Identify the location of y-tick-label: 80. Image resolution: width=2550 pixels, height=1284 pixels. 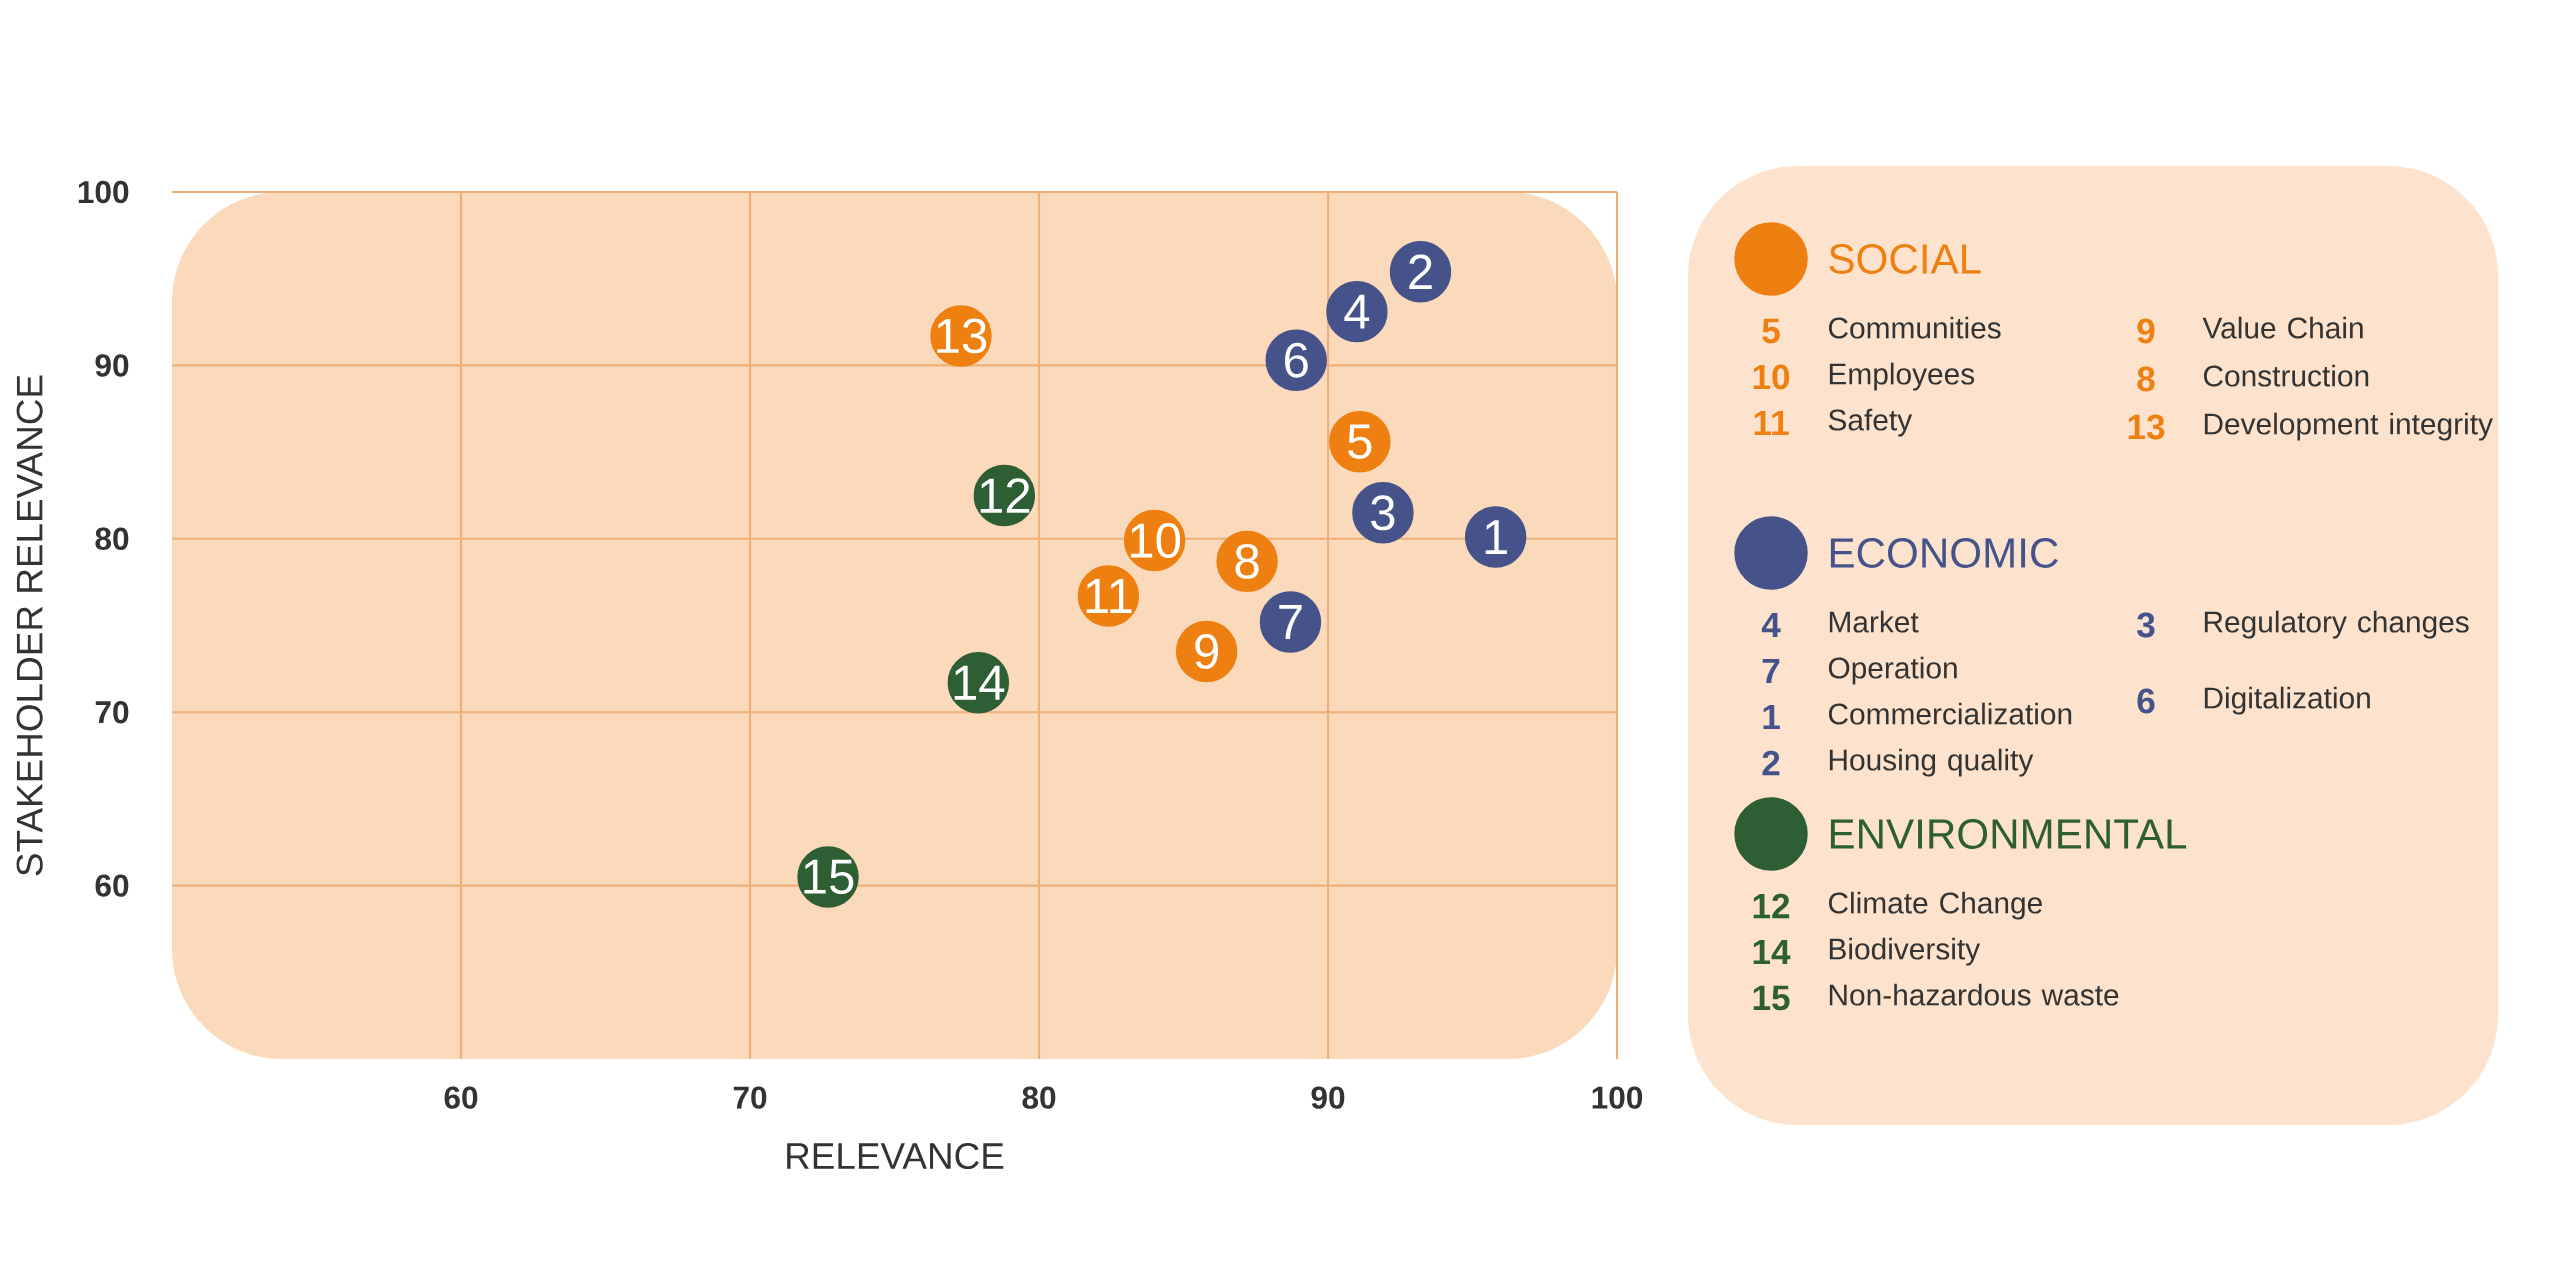
(112, 539).